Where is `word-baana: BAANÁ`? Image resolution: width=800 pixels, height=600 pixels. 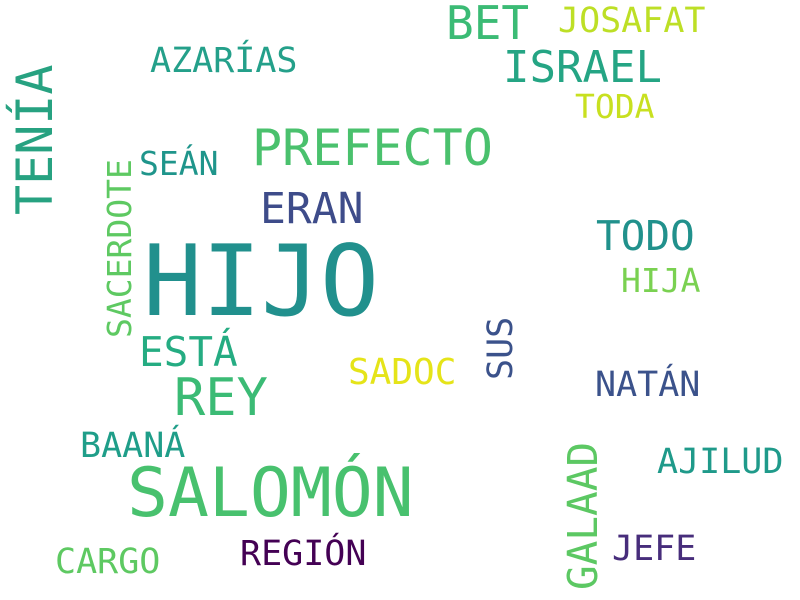
word-baana: BAANÁ is located at coordinates (133, 446).